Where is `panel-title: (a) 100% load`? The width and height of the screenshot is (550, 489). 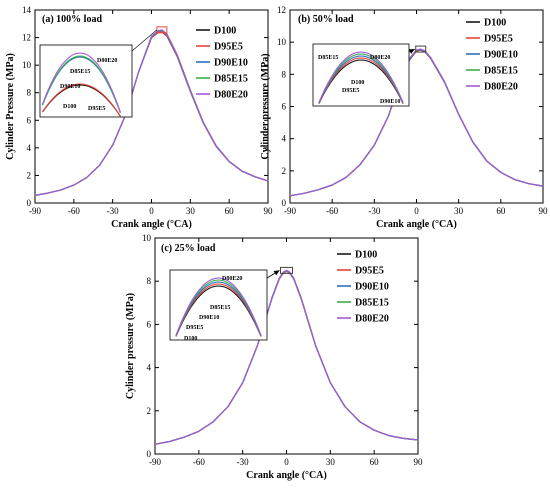
panel-title: (a) 100% load is located at coordinates (72, 19).